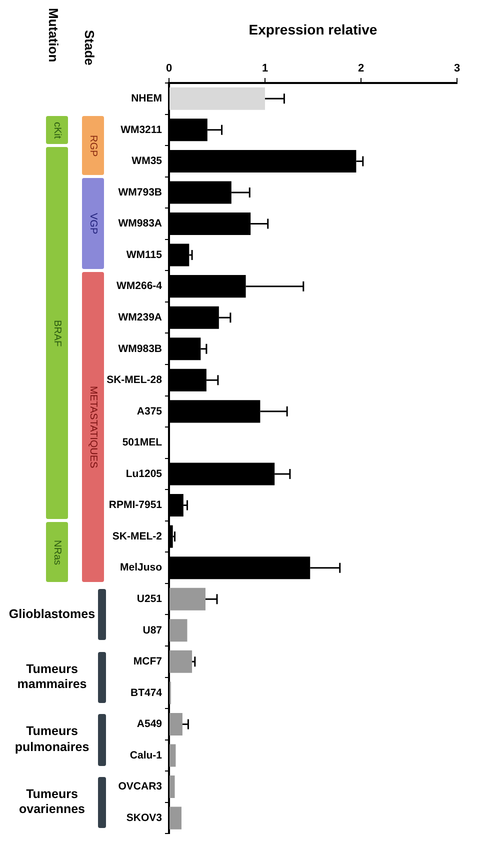 The width and height of the screenshot is (477, 849). I want to click on x-tick-label: 0, so click(169, 68).